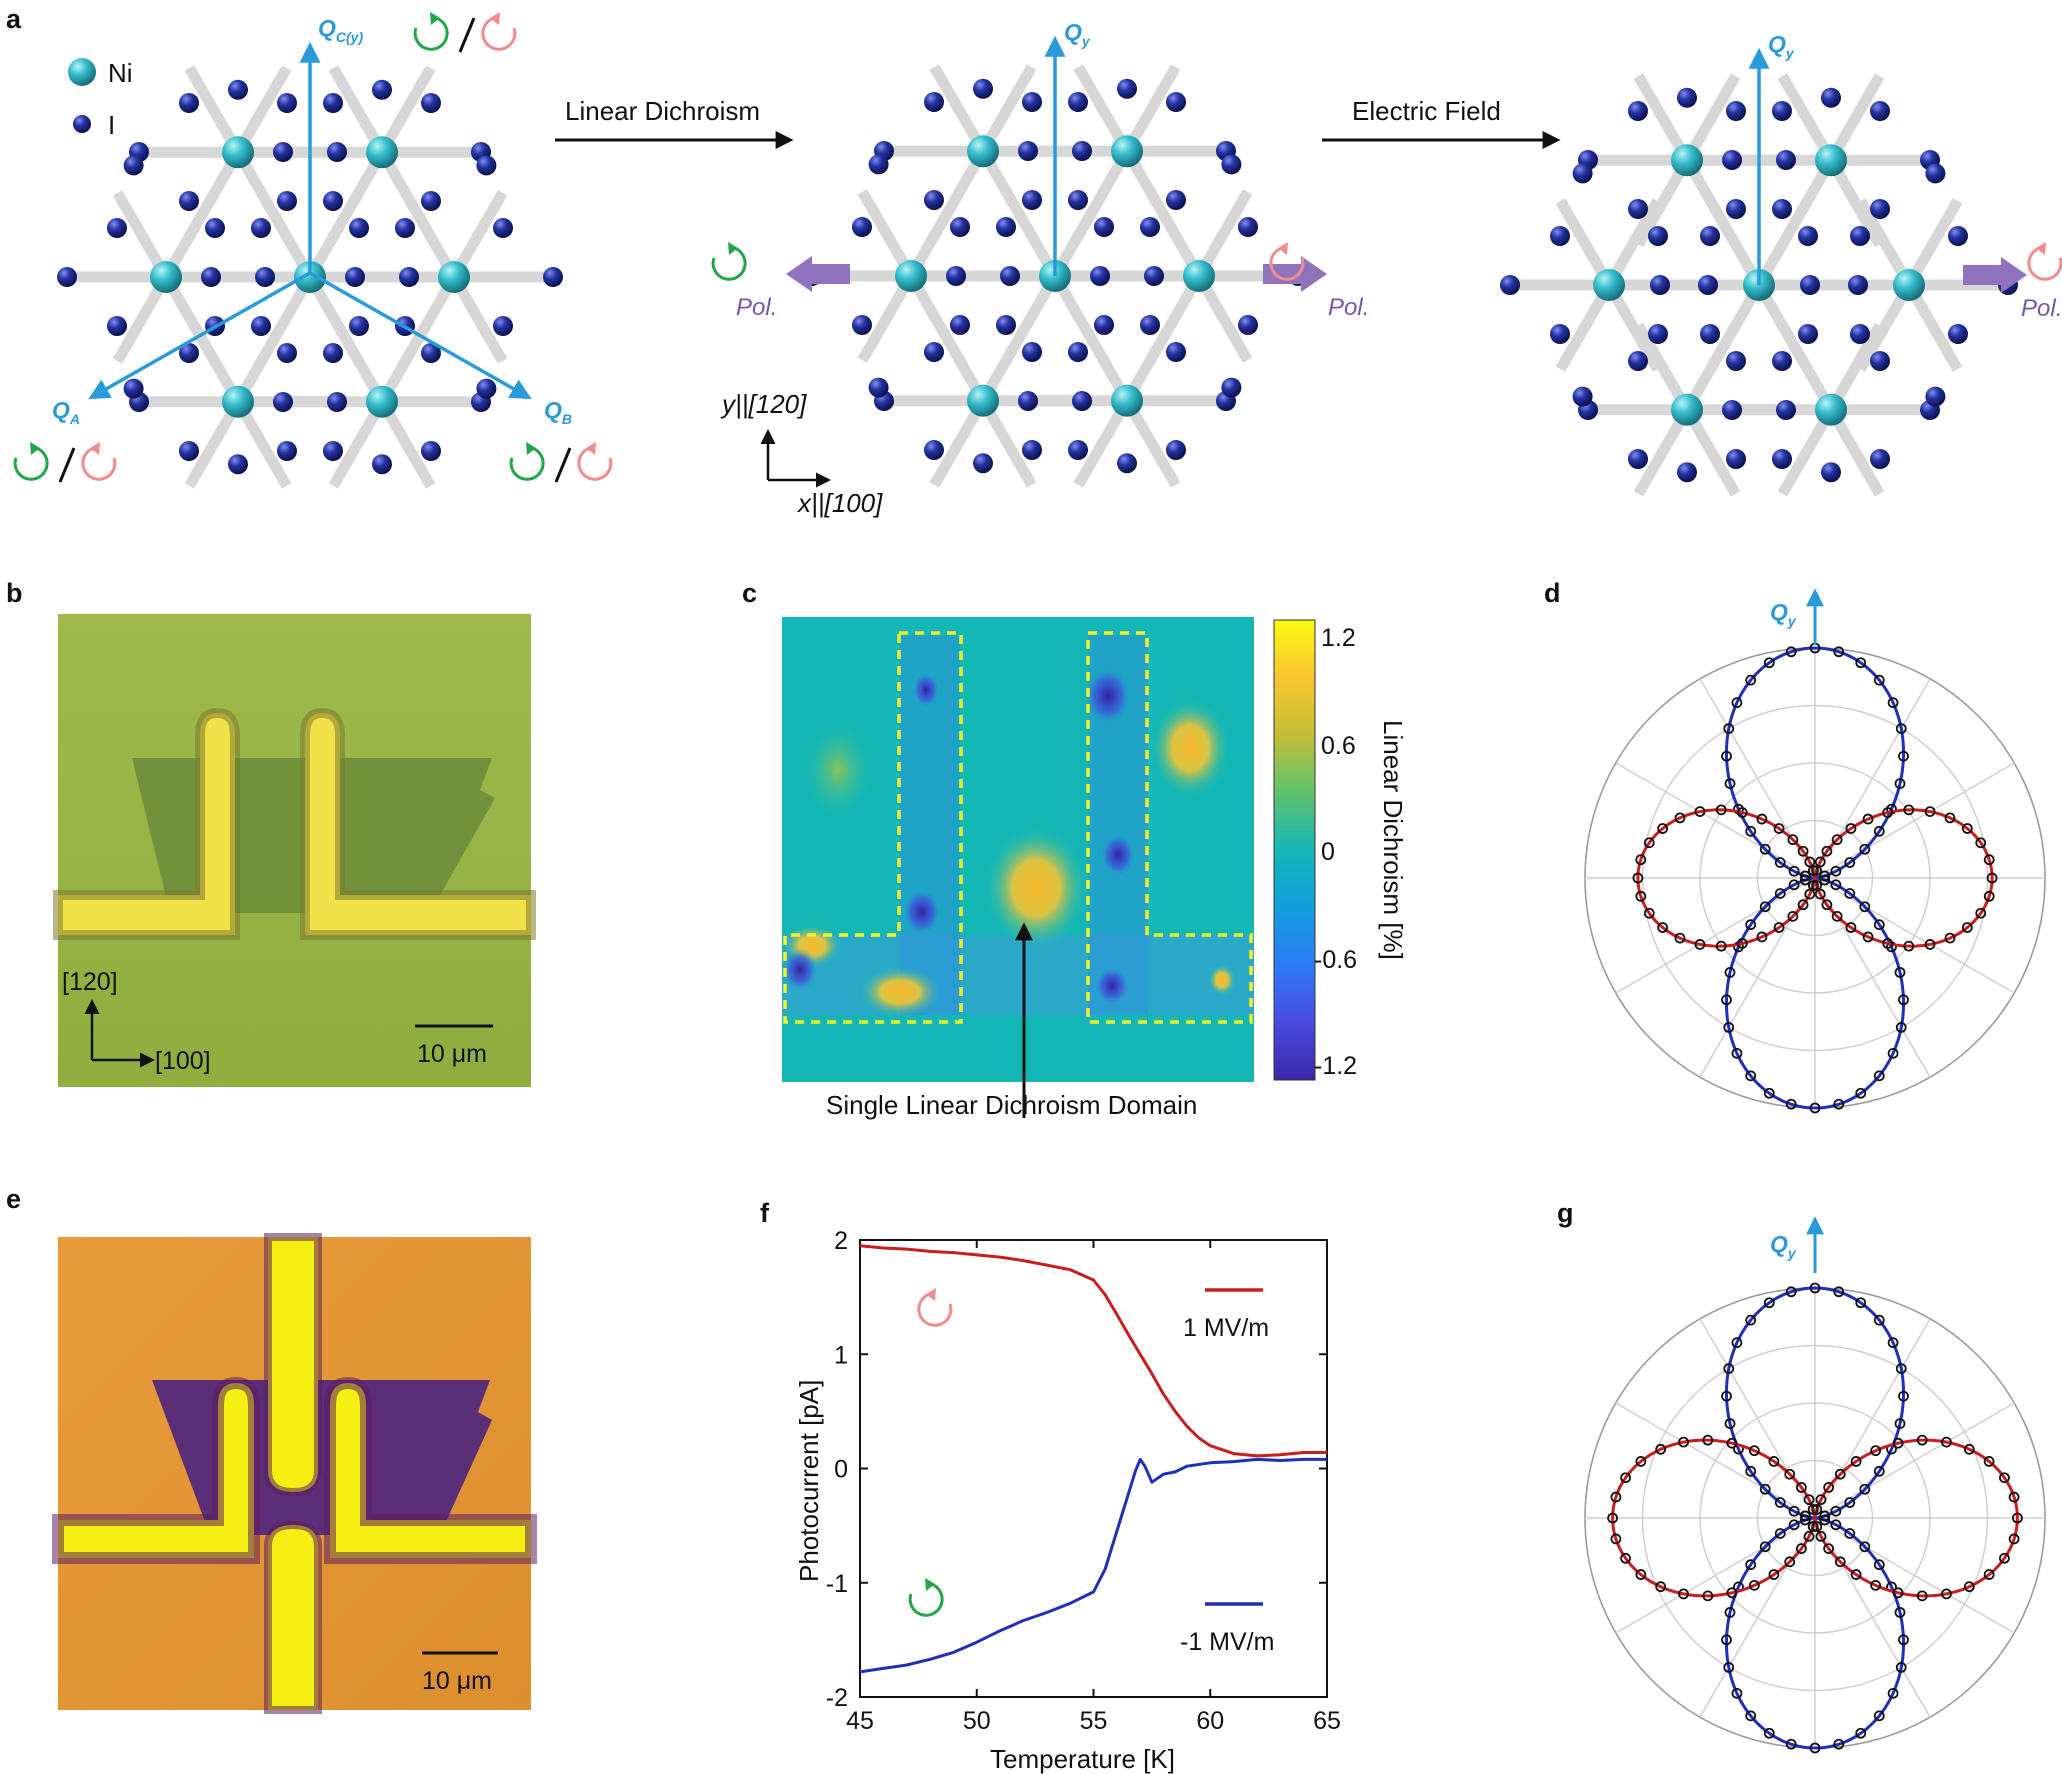 The height and width of the screenshot is (1774, 2062). I want to click on polar-spoke, so click(1757, 1418).